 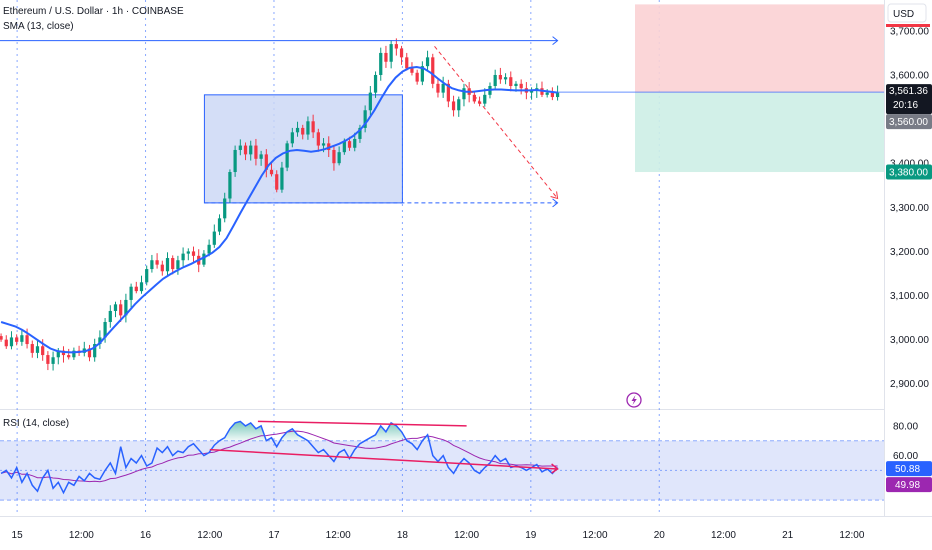 What do you see at coordinates (274, 535) in the screenshot?
I see `time-tick-label: 17` at bounding box center [274, 535].